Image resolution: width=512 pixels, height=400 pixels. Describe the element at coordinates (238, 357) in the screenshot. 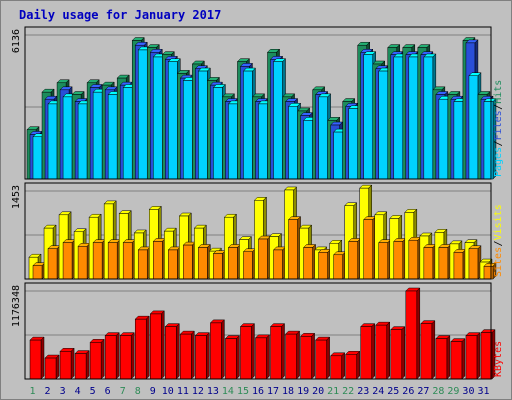

I see `bar-kbytes-day-14-side` at that location.